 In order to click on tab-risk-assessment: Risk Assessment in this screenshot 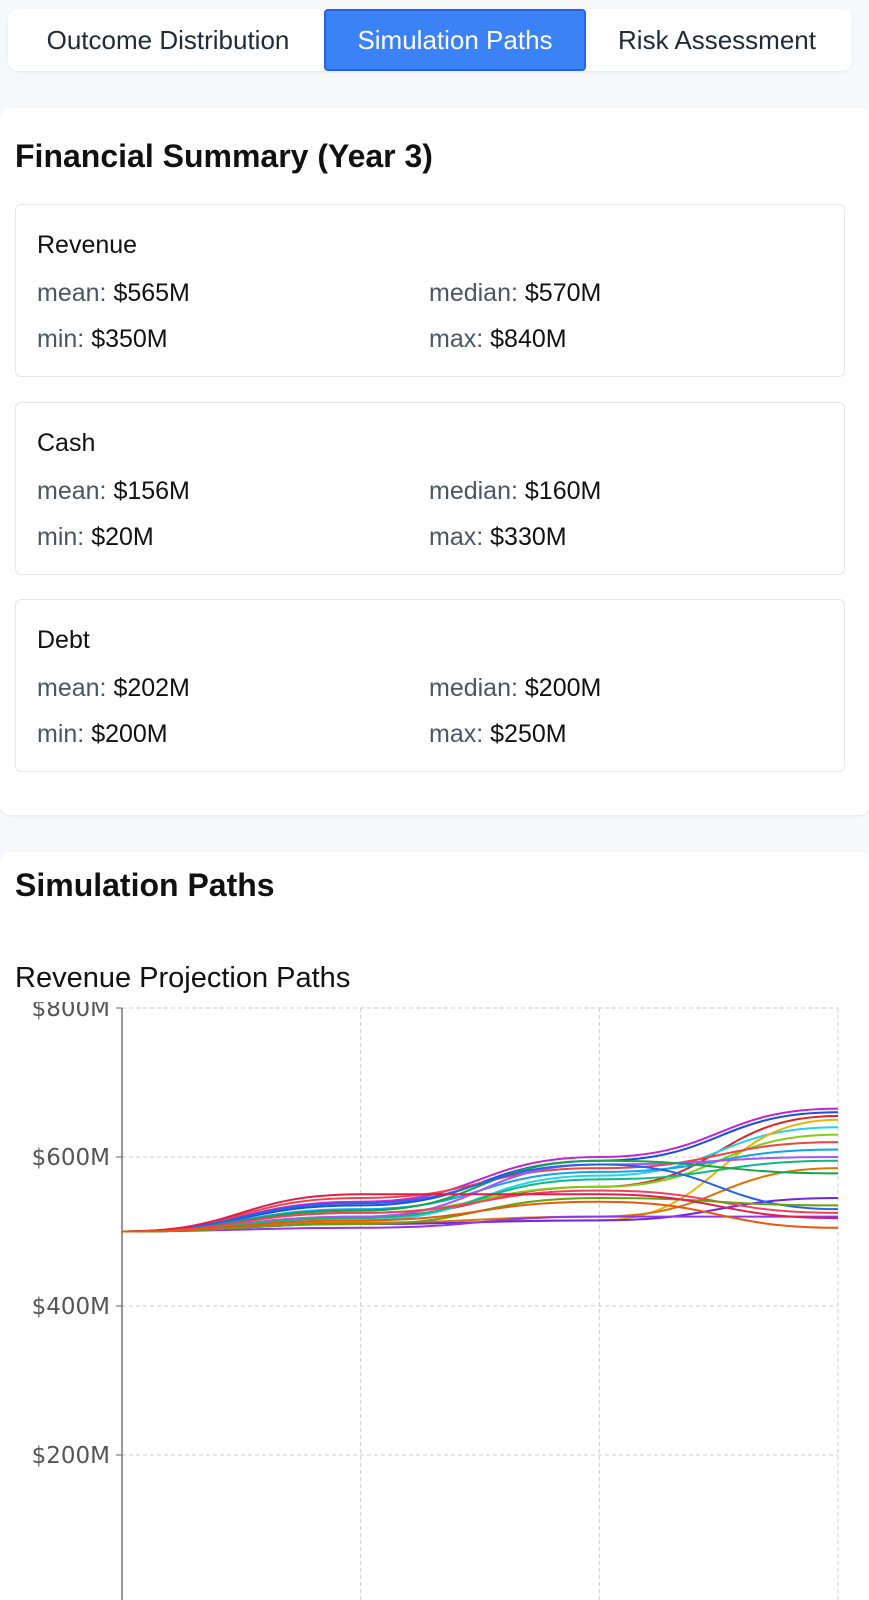, I will do `click(717, 39)`.